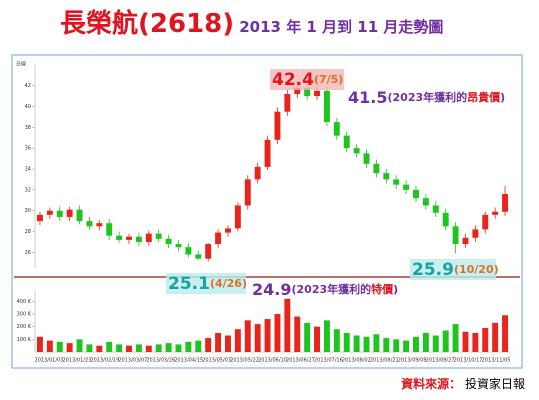 This screenshot has height=400, width=539. Describe the element at coordinates (476, 269) in the screenshot. I see `annotation-note: (10/20)` at that location.